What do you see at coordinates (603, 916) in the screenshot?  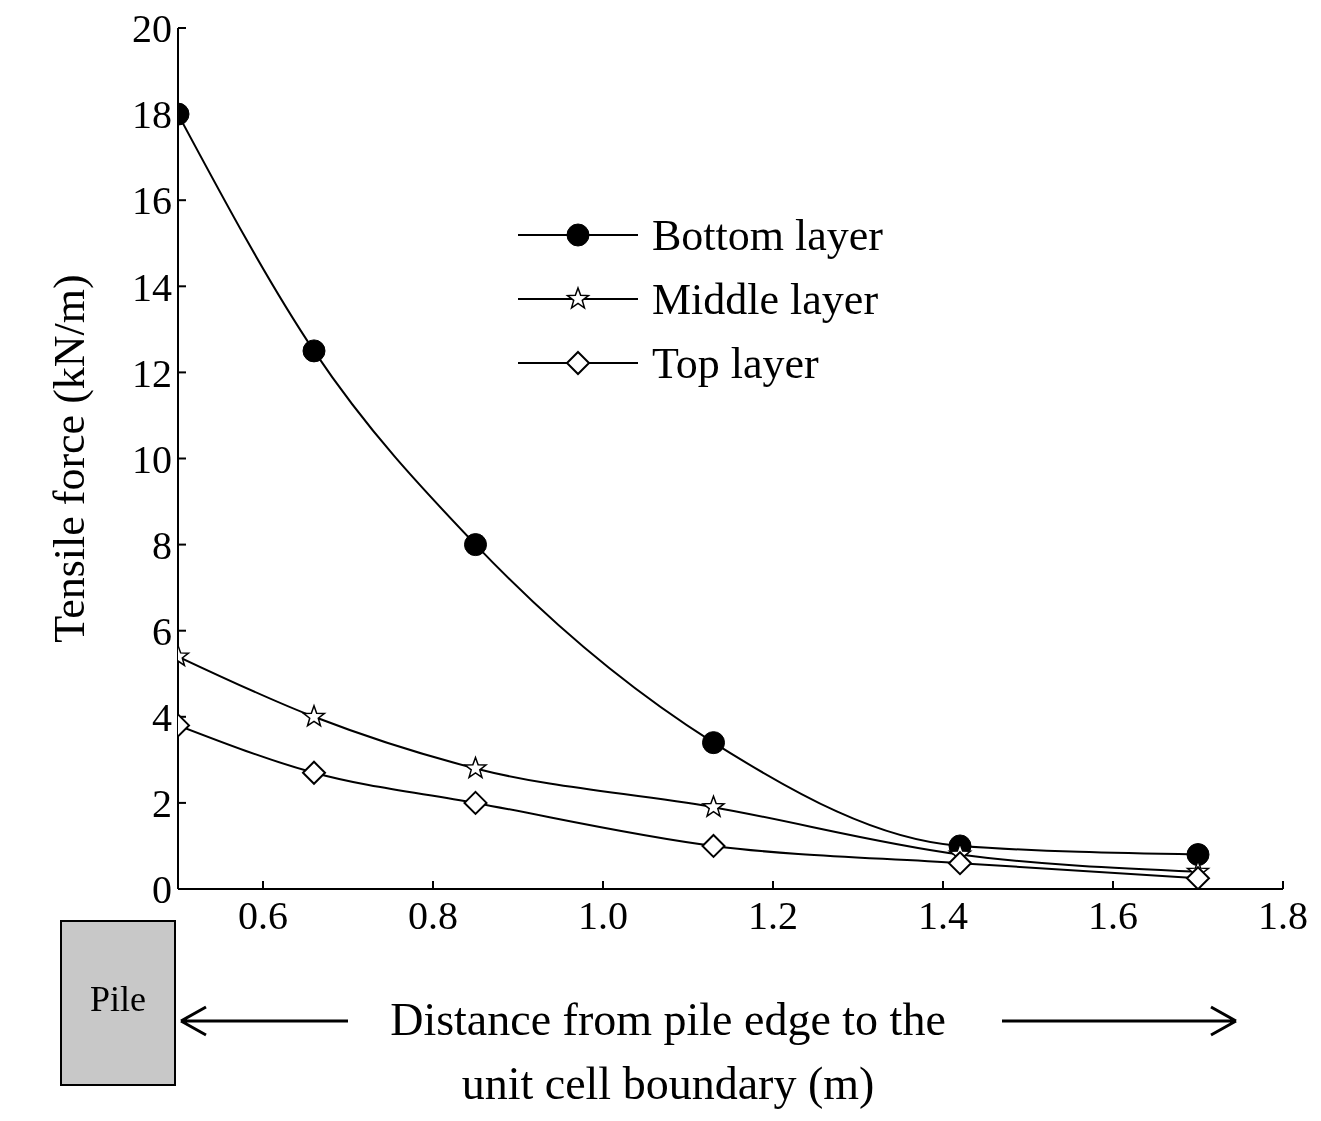 I see `x-tick-label: 1.0` at bounding box center [603, 916].